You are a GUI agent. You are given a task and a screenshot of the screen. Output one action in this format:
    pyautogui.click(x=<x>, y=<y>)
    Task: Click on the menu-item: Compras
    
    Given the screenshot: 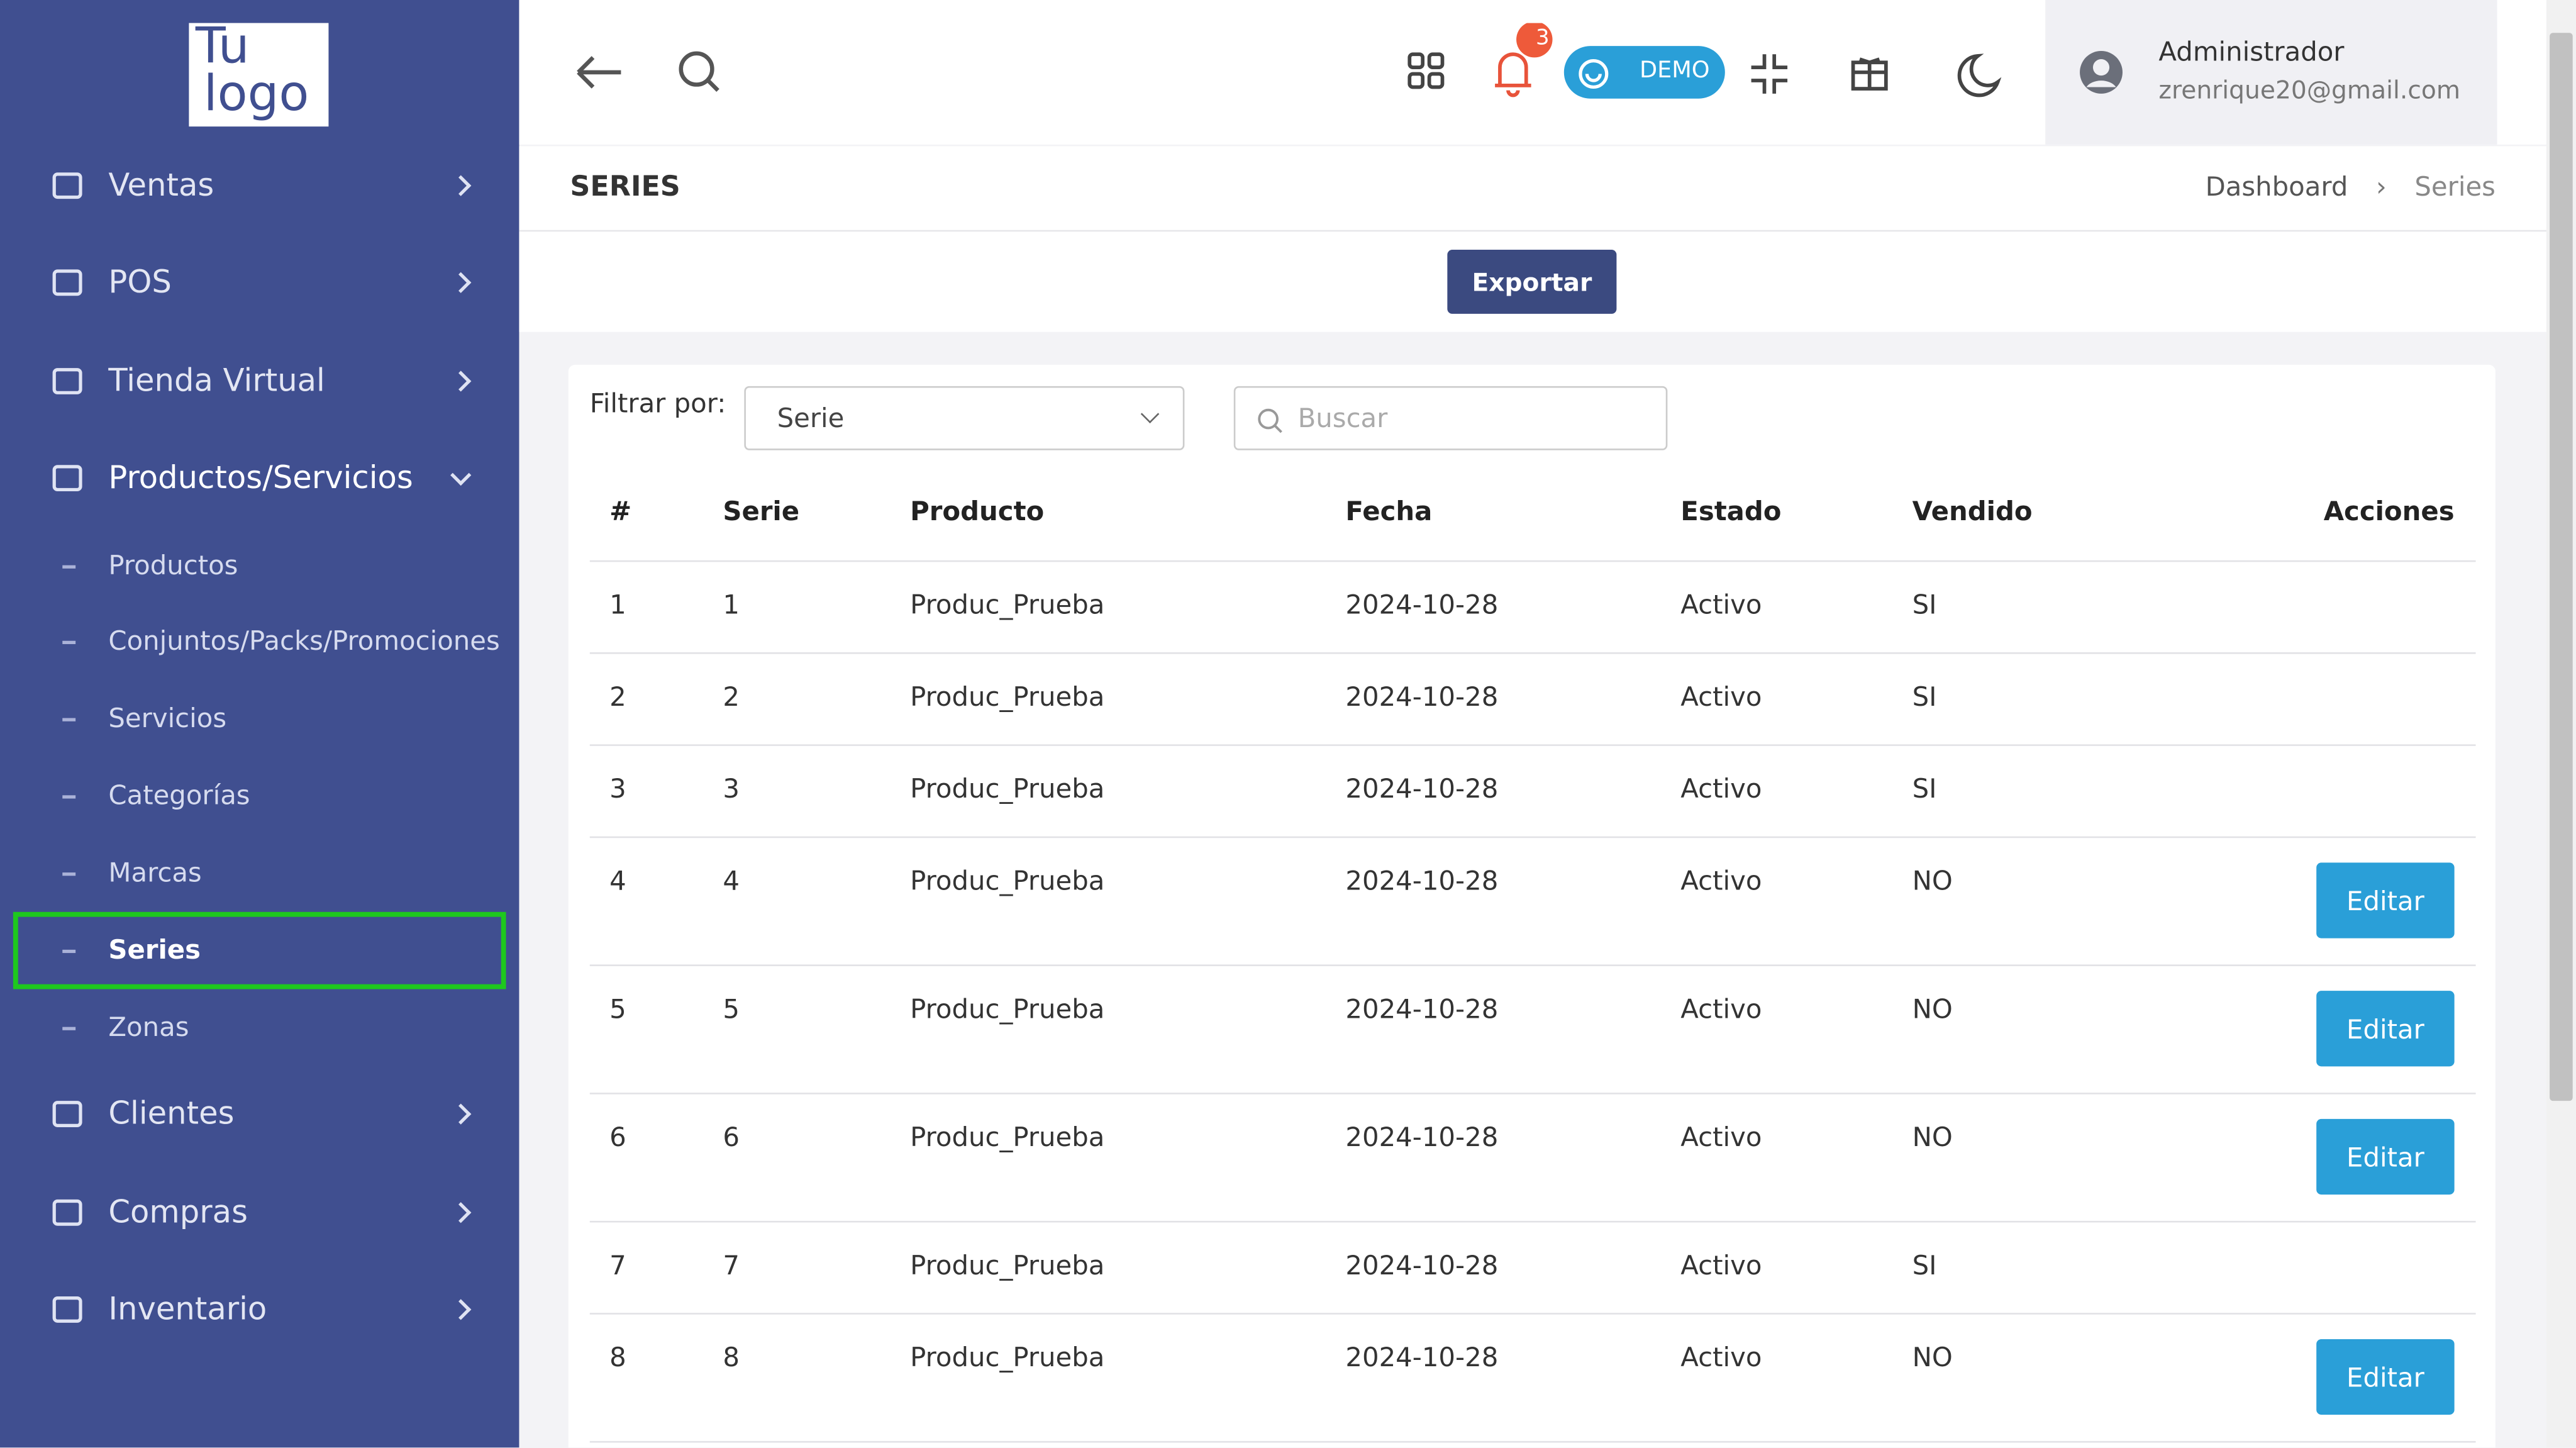 What is the action you would take?
    pyautogui.click(x=178, y=1213)
    